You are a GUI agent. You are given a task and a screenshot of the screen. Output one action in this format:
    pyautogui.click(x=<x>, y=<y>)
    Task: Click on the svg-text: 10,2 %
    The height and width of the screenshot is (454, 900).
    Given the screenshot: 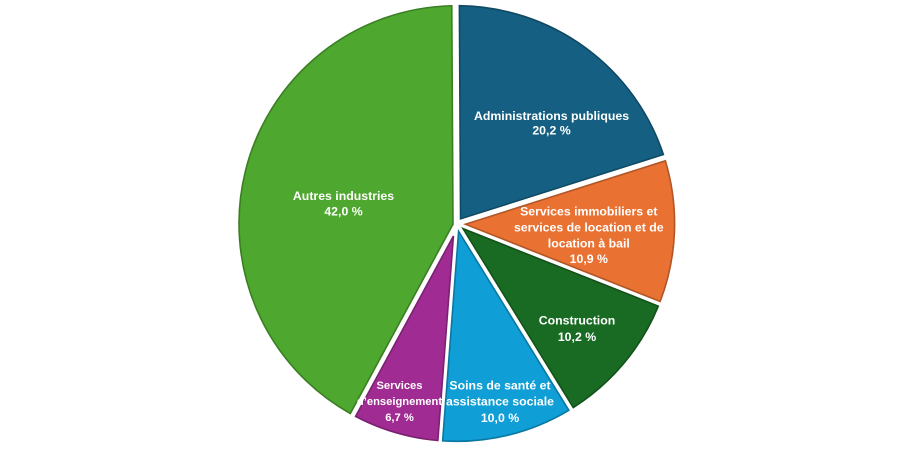 What is the action you would take?
    pyautogui.click(x=577, y=337)
    